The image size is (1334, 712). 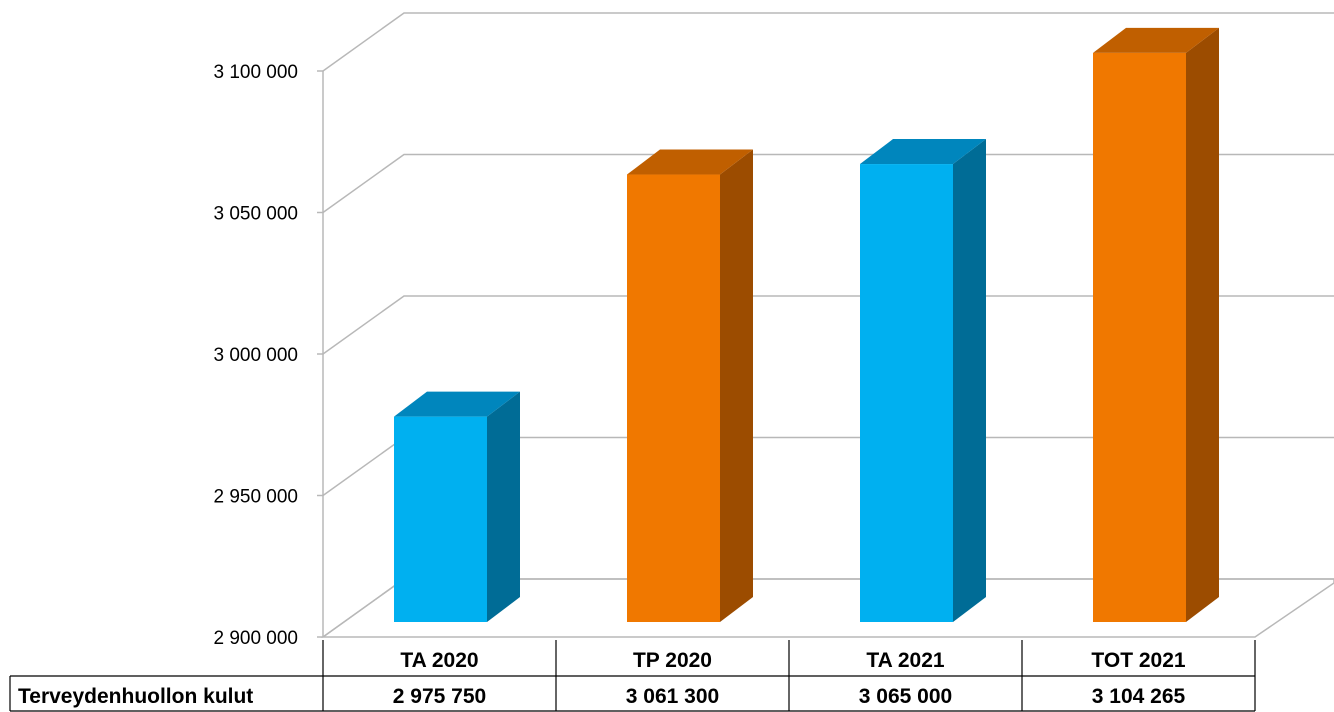 I want to click on category-label: TA 2020, so click(x=439, y=660).